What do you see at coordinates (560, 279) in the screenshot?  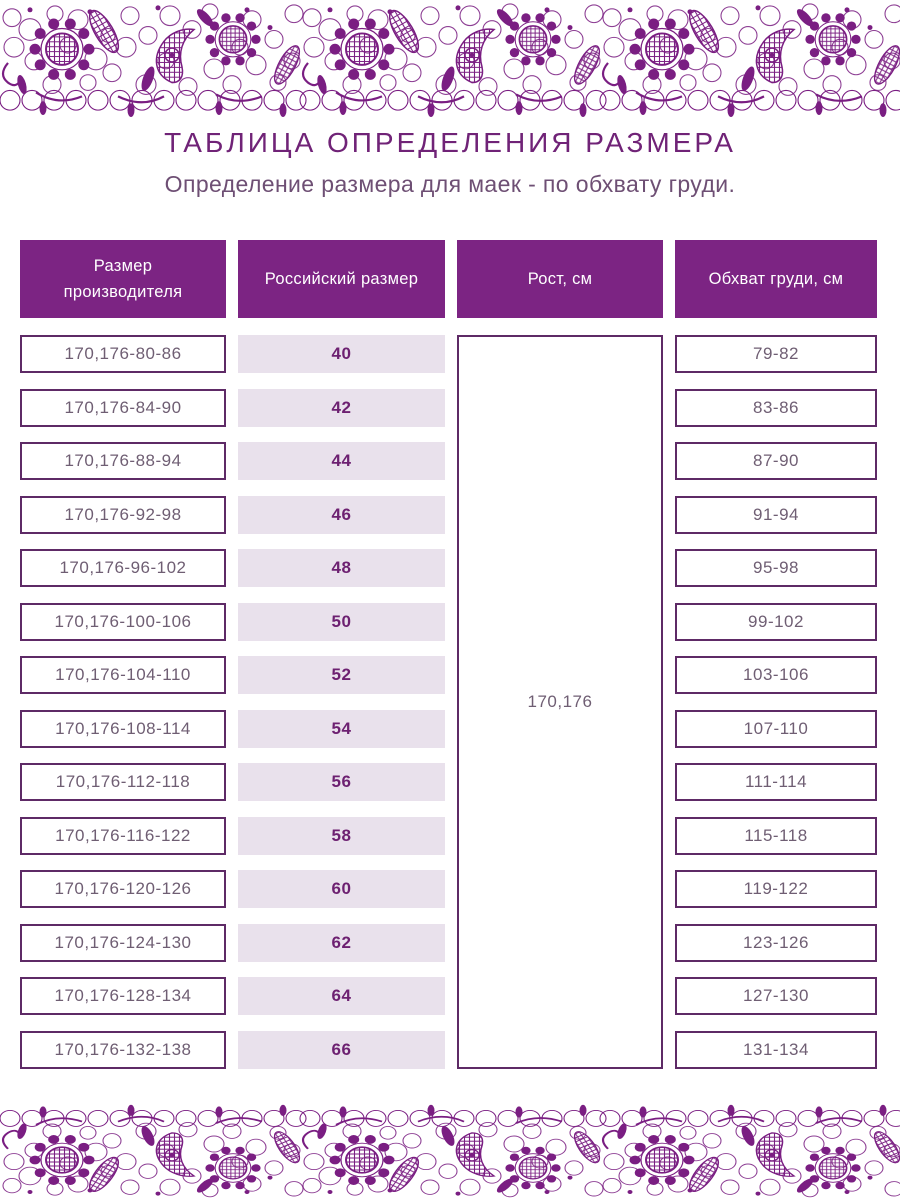 I see `header-height: Рост, см` at bounding box center [560, 279].